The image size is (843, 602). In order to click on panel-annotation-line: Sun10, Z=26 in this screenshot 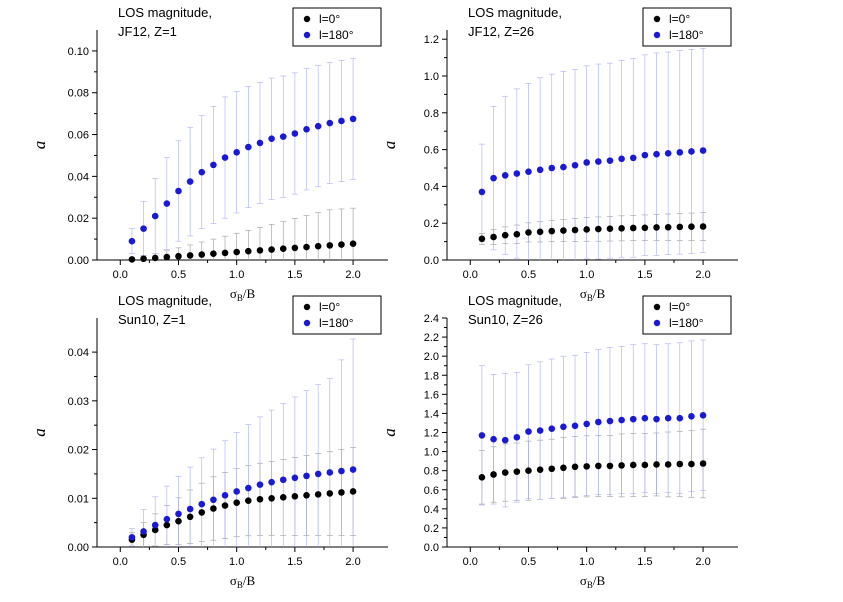, I will do `click(505, 319)`.